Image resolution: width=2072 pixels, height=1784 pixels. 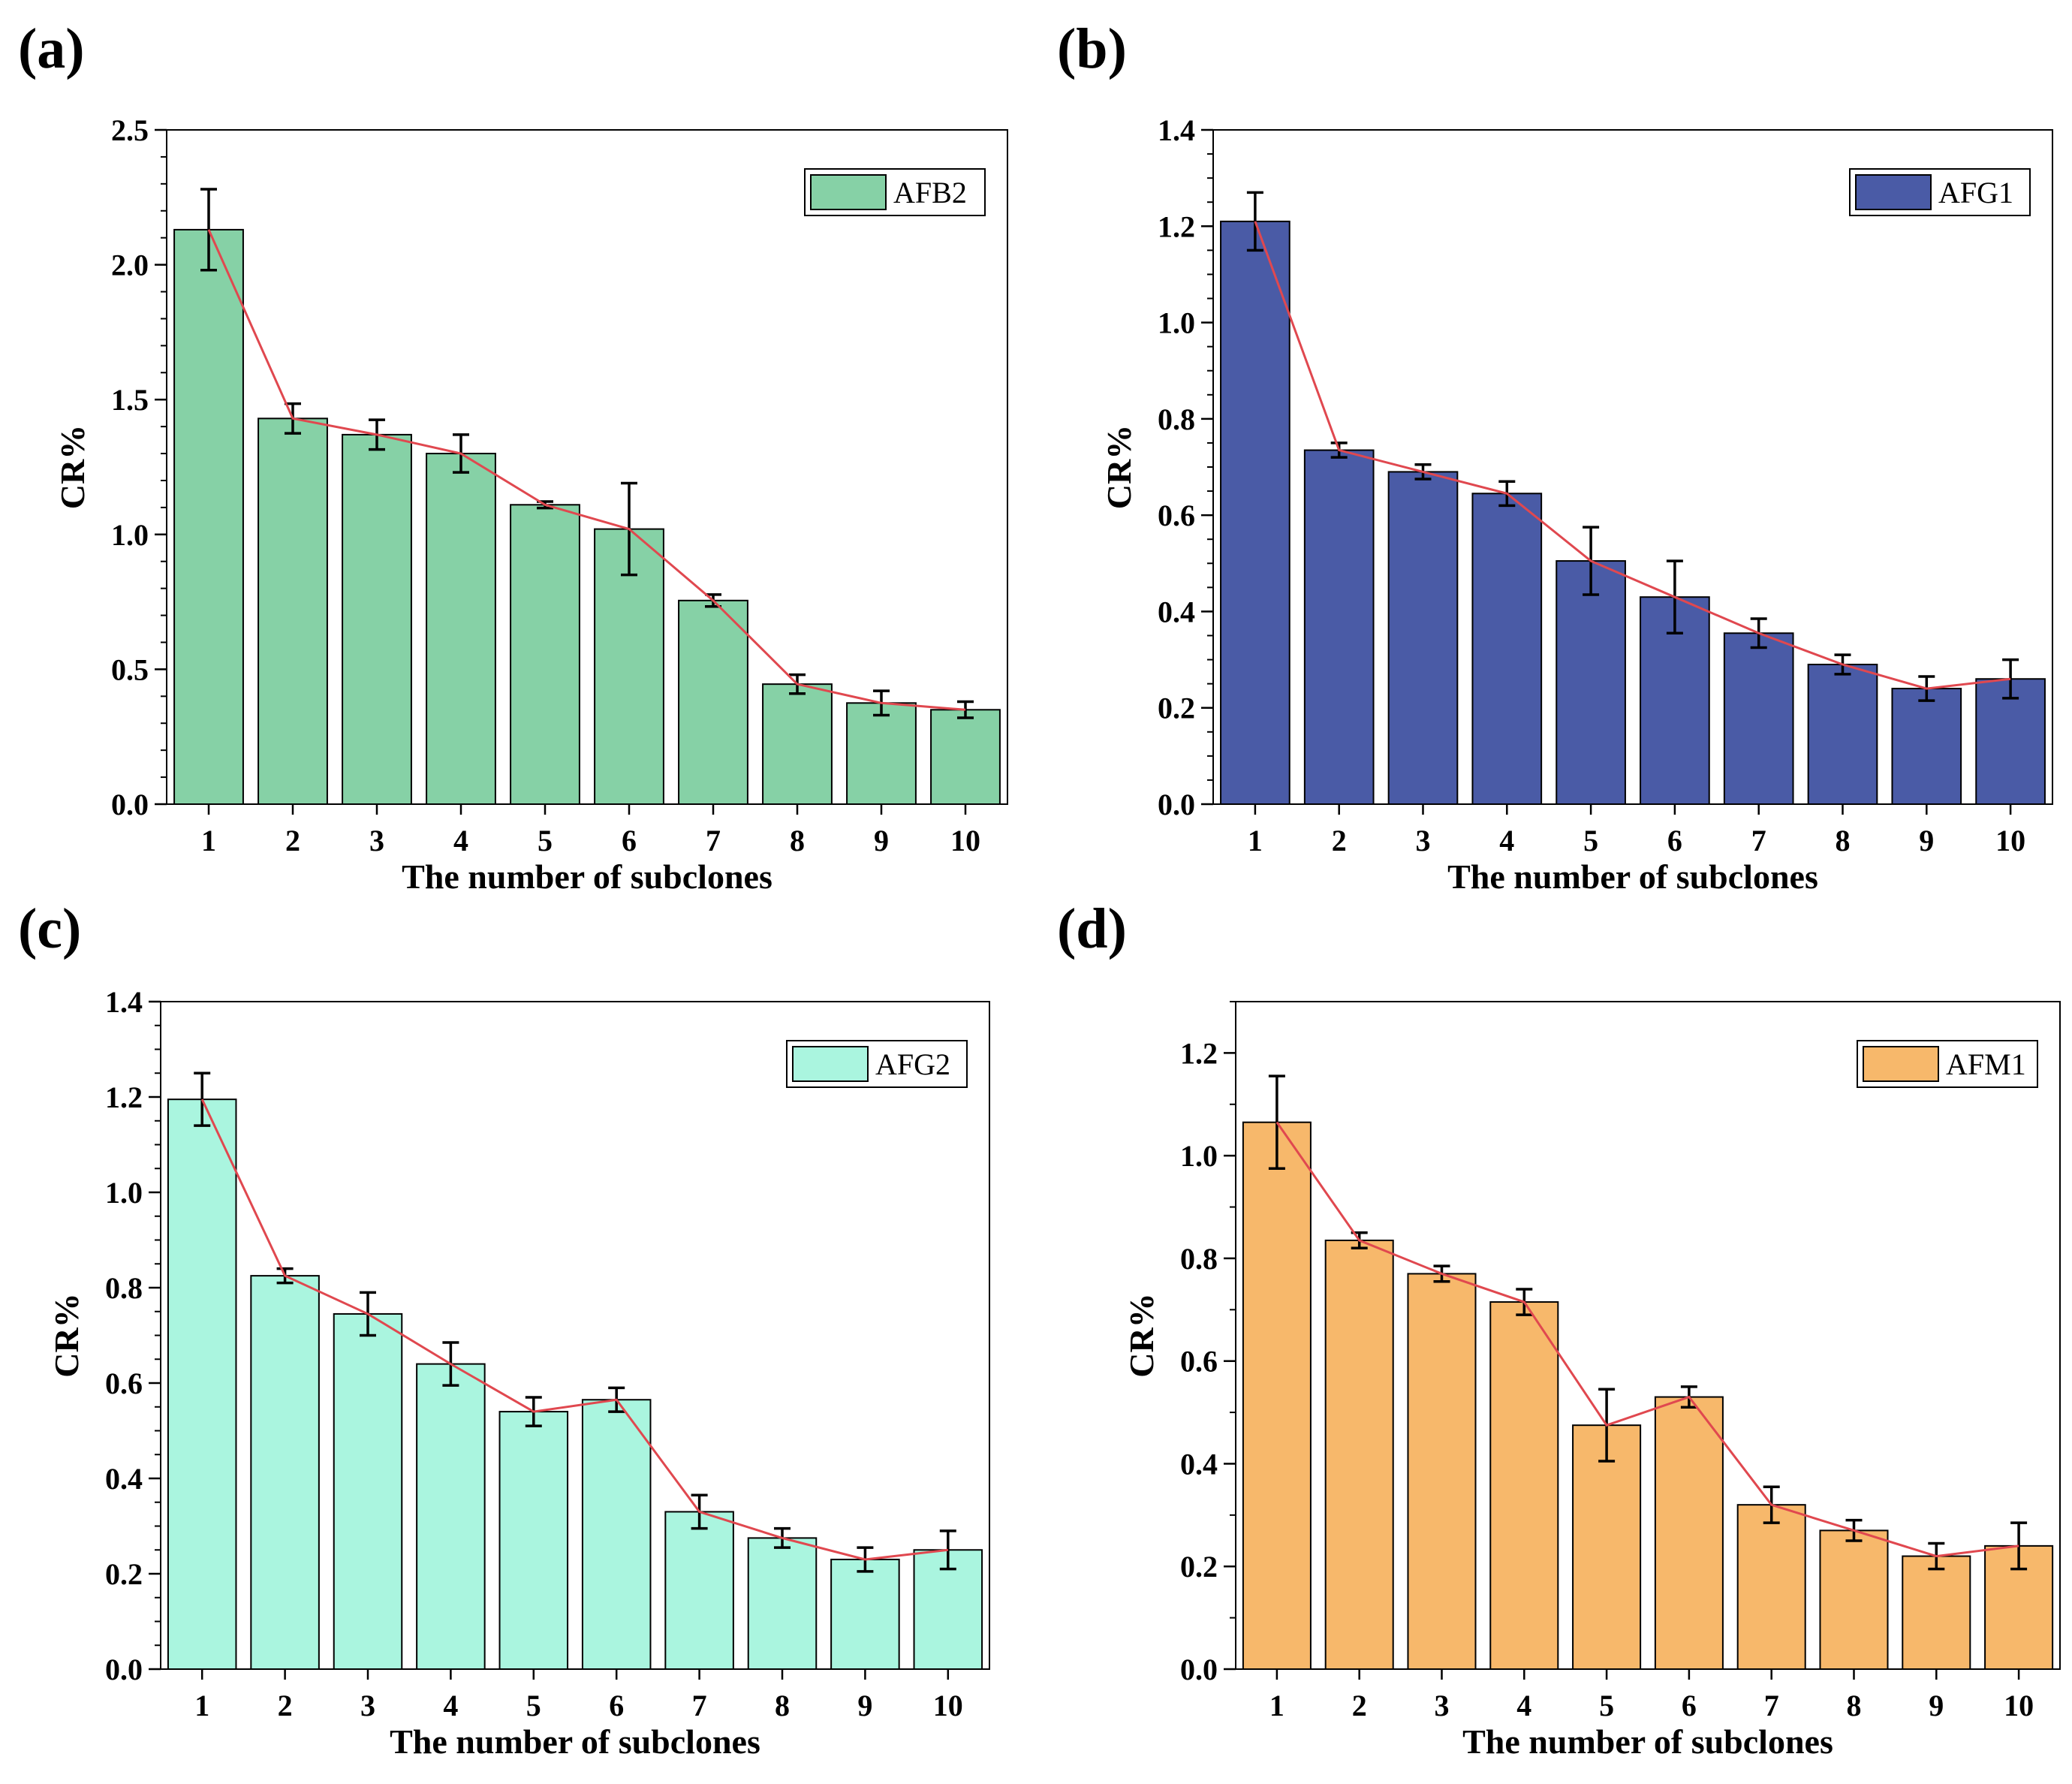 What do you see at coordinates (130, 669) in the screenshot?
I see `y-tick-label: 0.5` at bounding box center [130, 669].